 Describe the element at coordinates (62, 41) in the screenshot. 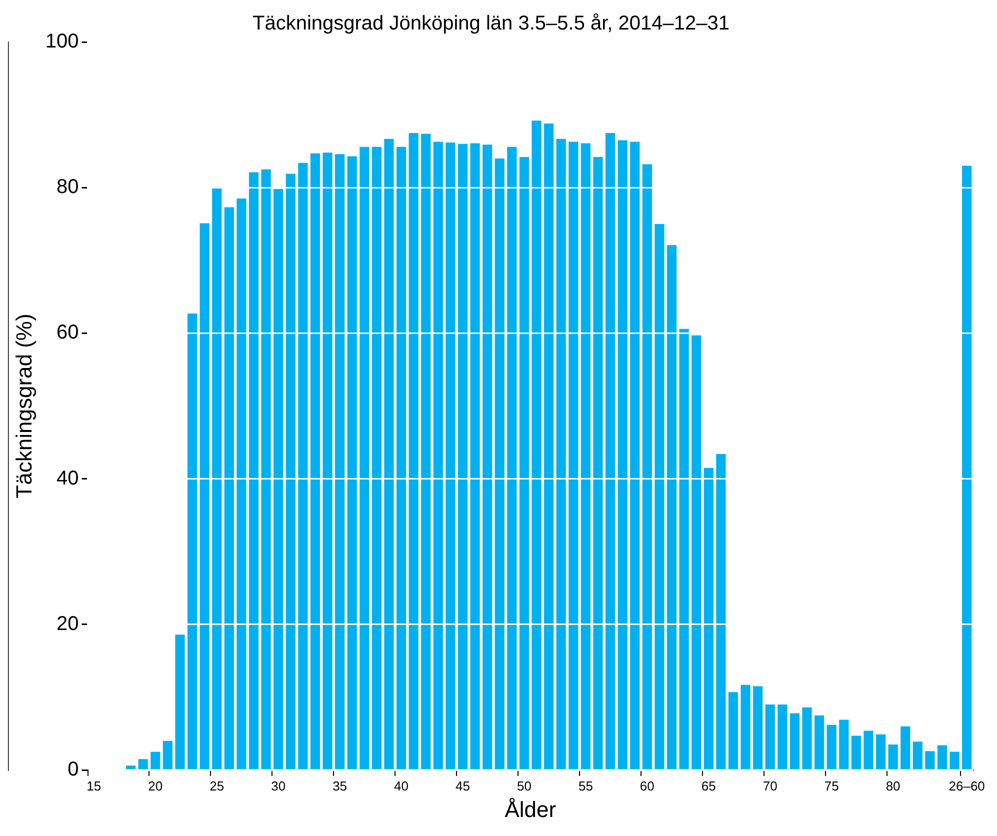

I see `y-tick-label: 100` at that location.